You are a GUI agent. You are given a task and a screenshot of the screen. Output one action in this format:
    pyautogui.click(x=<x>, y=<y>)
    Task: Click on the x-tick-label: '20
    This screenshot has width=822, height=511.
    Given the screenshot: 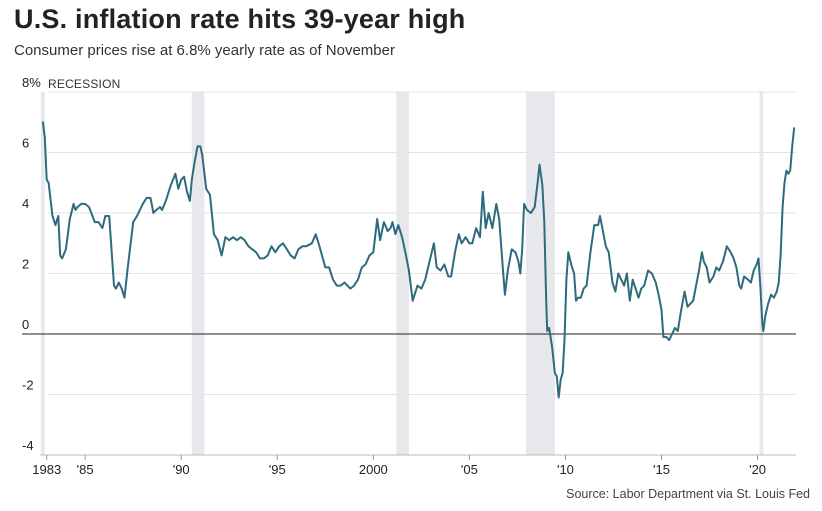 What is the action you would take?
    pyautogui.click(x=757, y=469)
    